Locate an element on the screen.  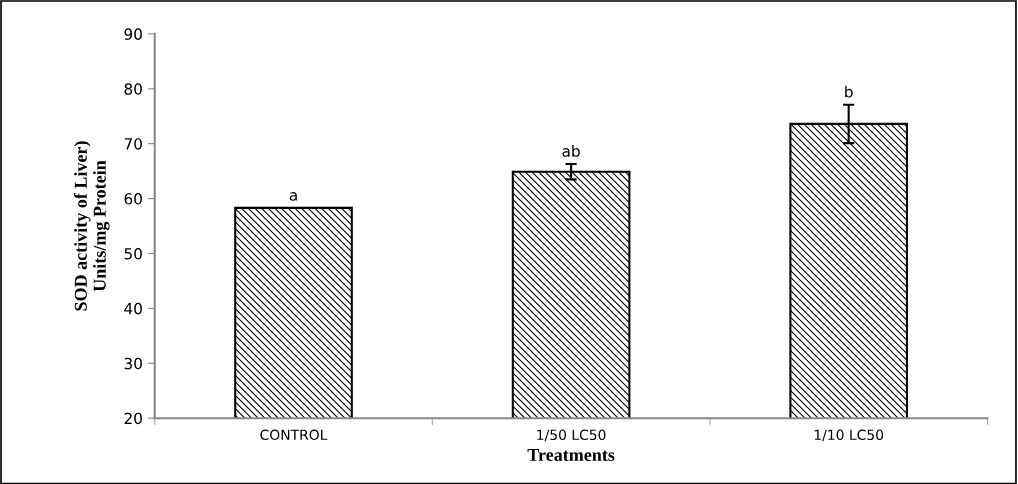
x-tick-label: 1/10 LC50 is located at coordinates (849, 435).